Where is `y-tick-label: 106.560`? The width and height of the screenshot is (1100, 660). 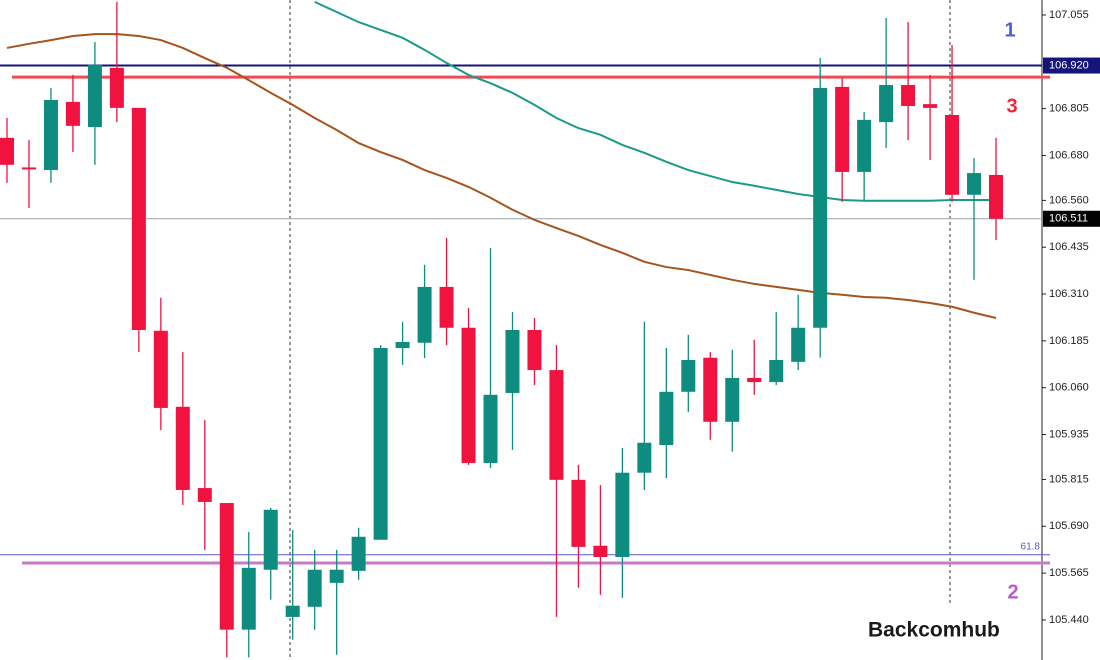
y-tick-label: 106.560 is located at coordinates (1069, 200).